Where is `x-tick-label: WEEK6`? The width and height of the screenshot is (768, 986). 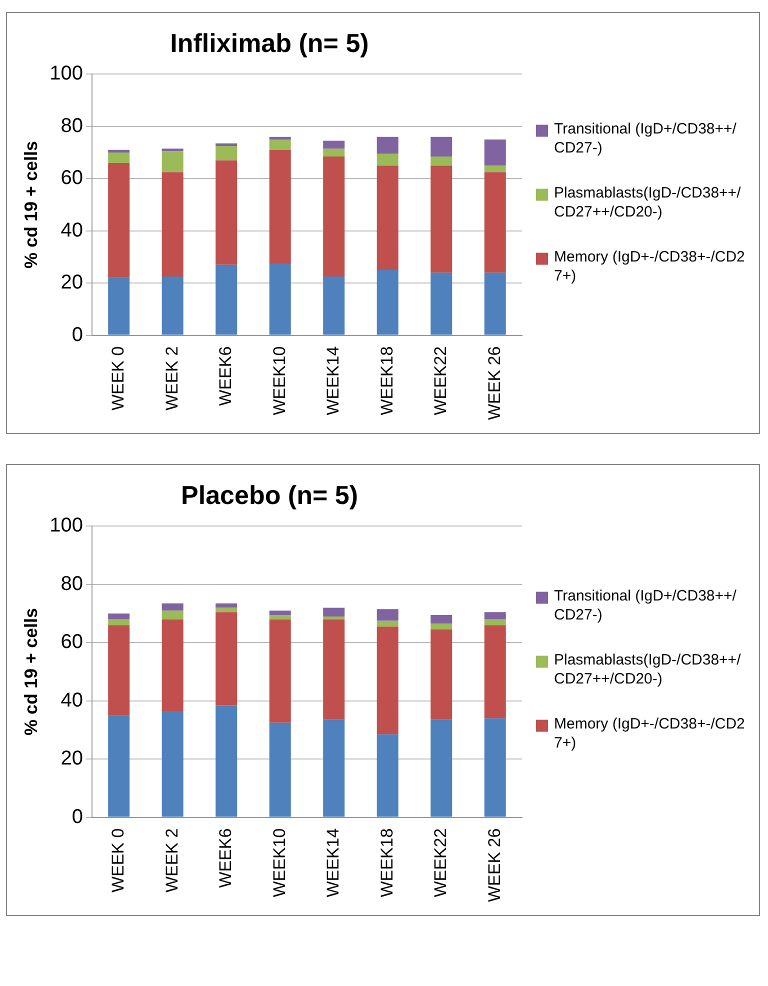
x-tick-label: WEEK6 is located at coordinates (226, 376).